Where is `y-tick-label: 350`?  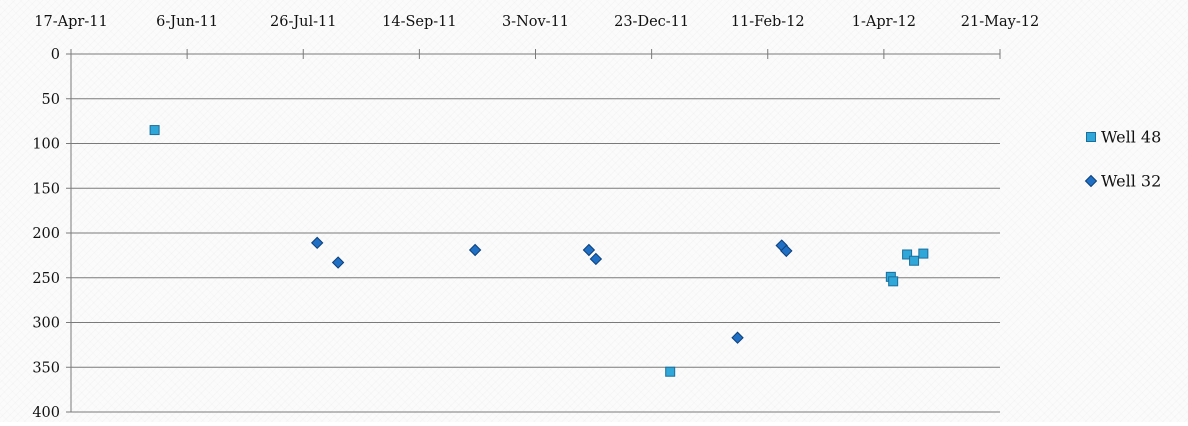
y-tick-label: 350 is located at coordinates (46, 368).